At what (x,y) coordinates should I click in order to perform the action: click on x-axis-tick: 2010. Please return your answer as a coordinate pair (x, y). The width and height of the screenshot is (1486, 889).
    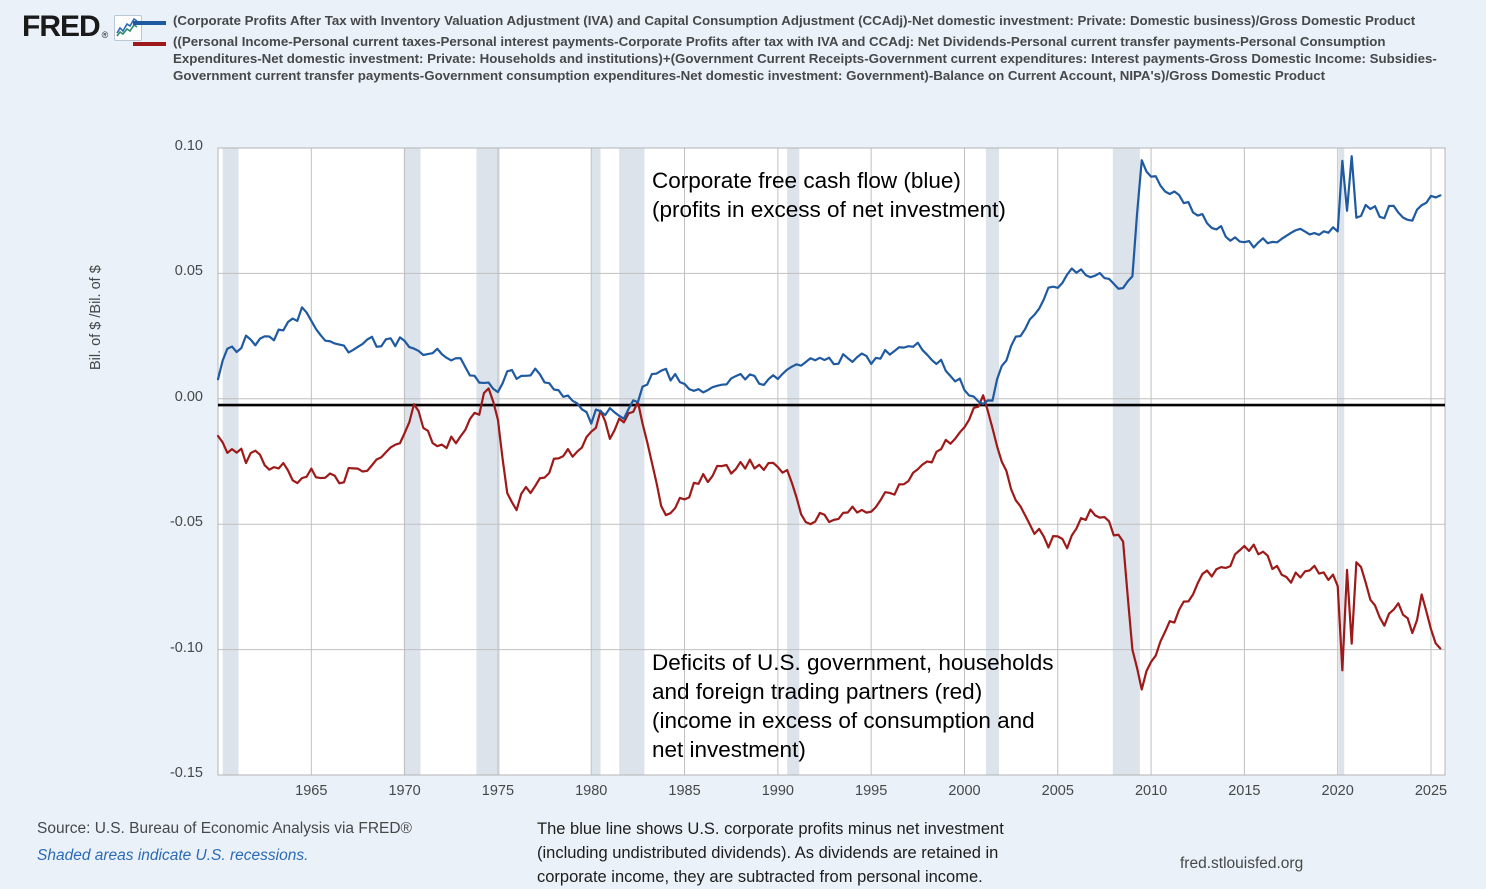
    Looking at the image, I should click on (1151, 791).